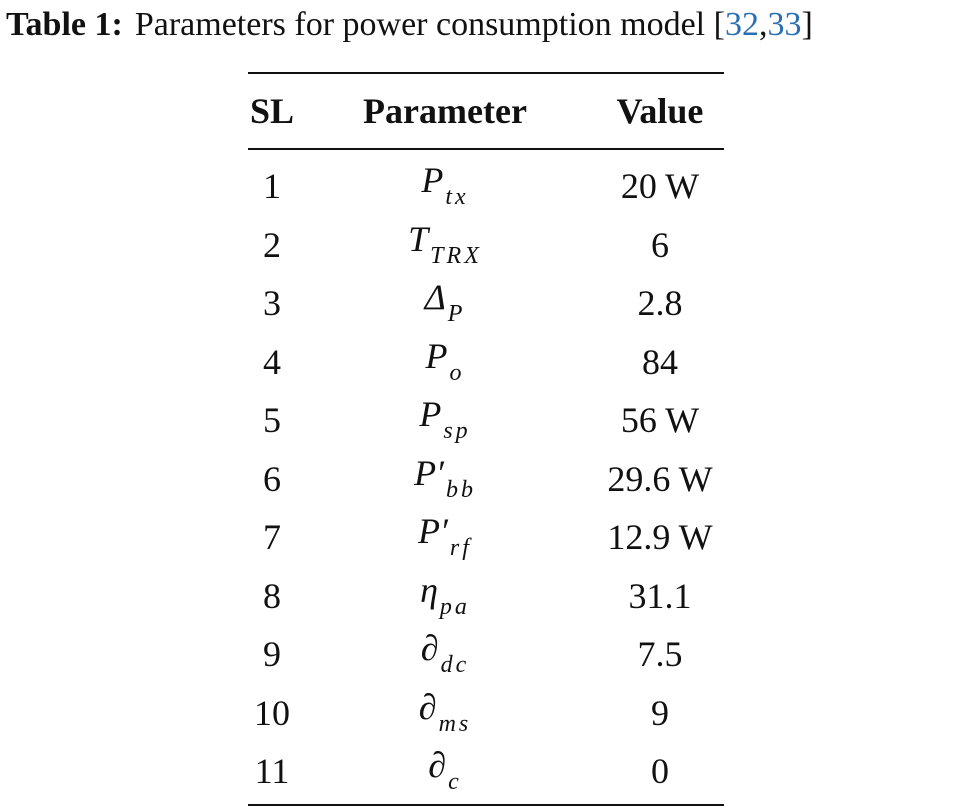  I want to click on parameter-cell: ∂c, so click(444, 769).